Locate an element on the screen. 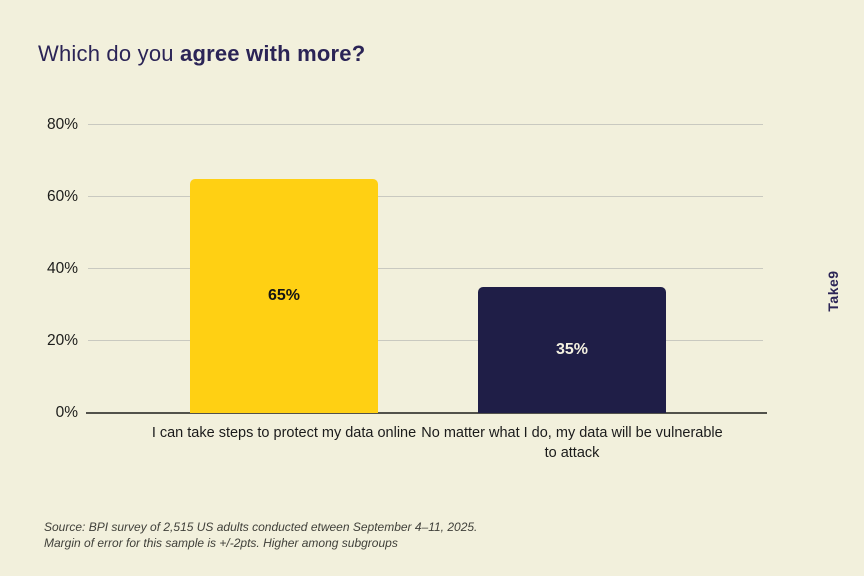  gridline-40% is located at coordinates (425, 268).